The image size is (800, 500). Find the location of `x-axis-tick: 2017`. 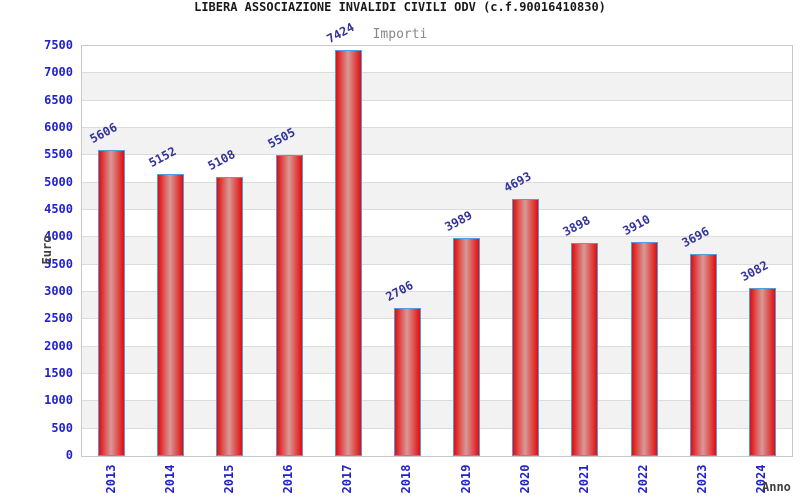

x-axis-tick: 2017 is located at coordinates (347, 479).